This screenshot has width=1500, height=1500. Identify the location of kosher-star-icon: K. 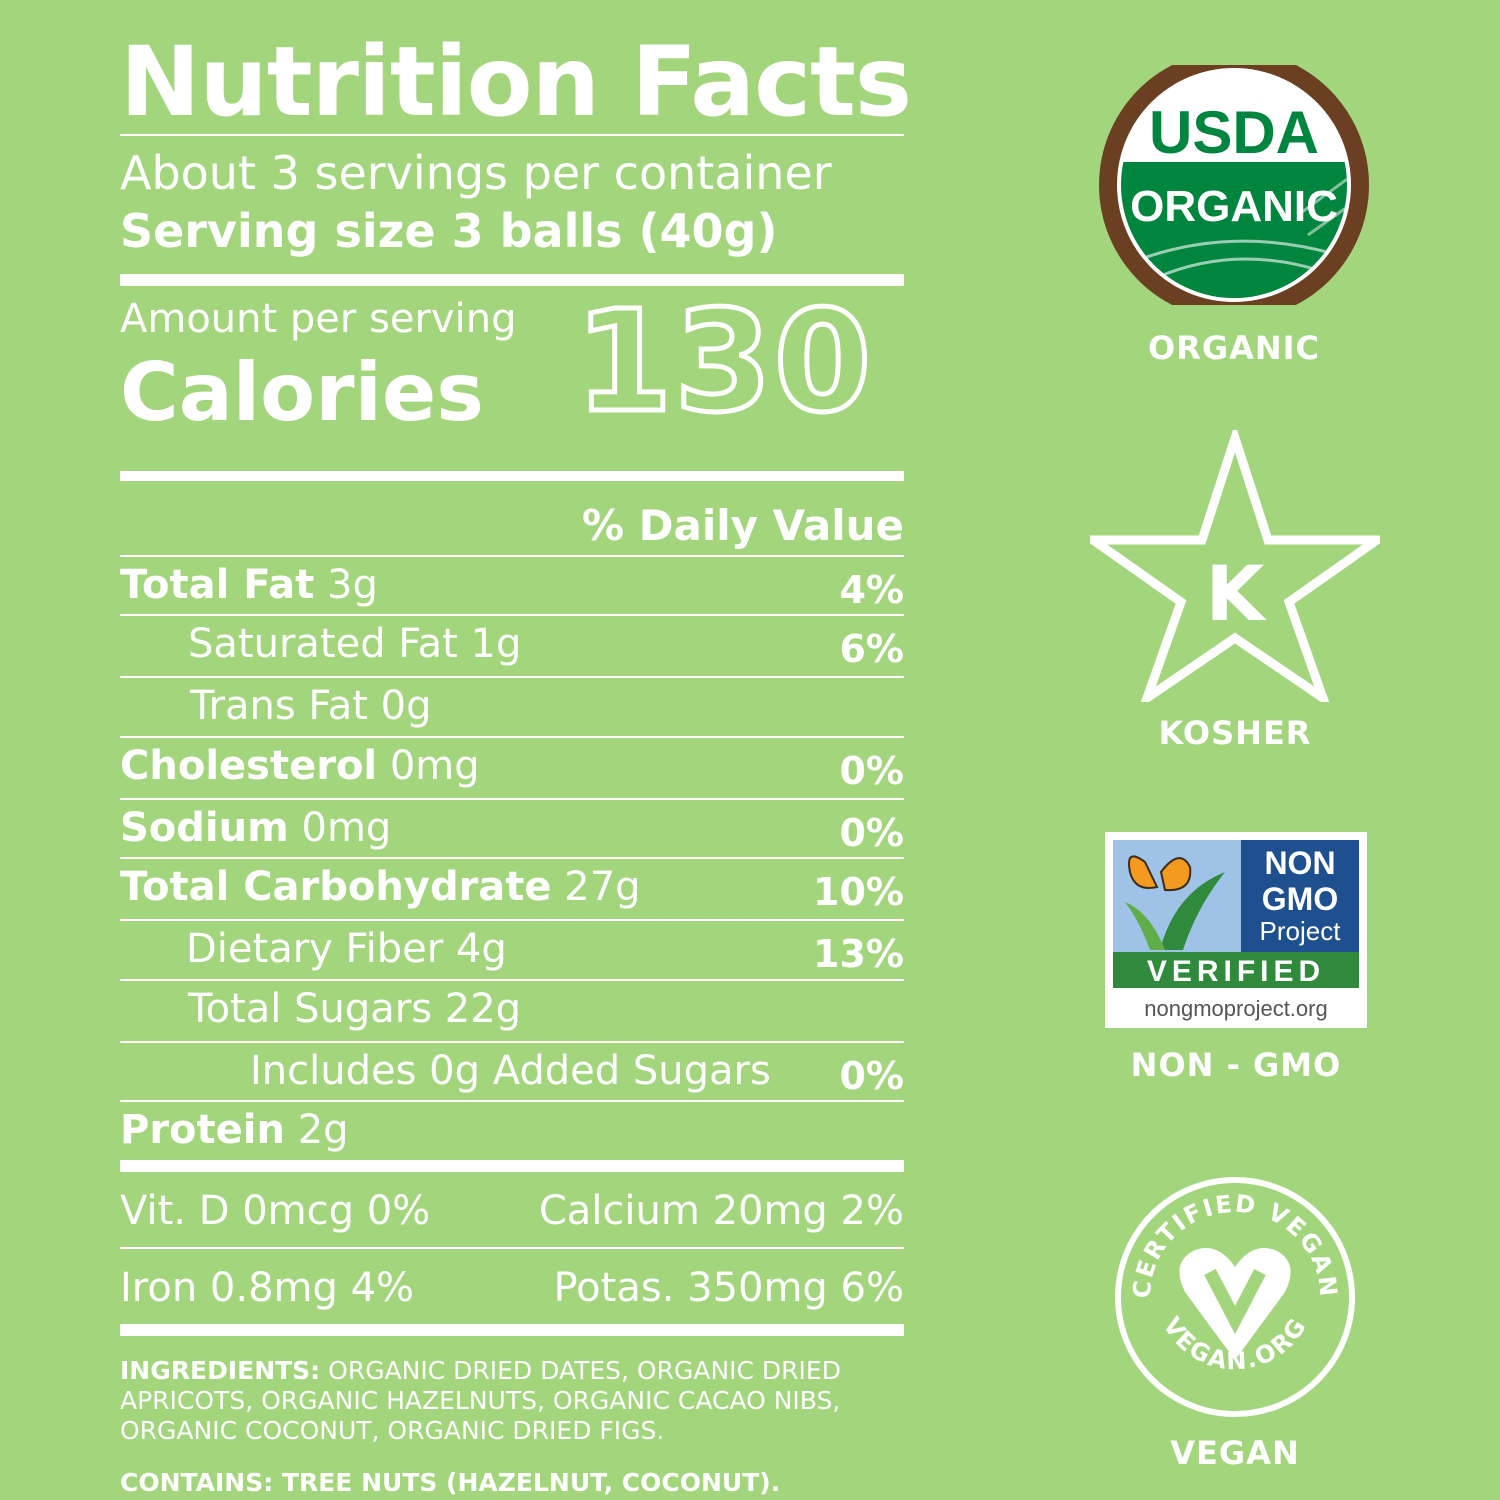
(1235, 566).